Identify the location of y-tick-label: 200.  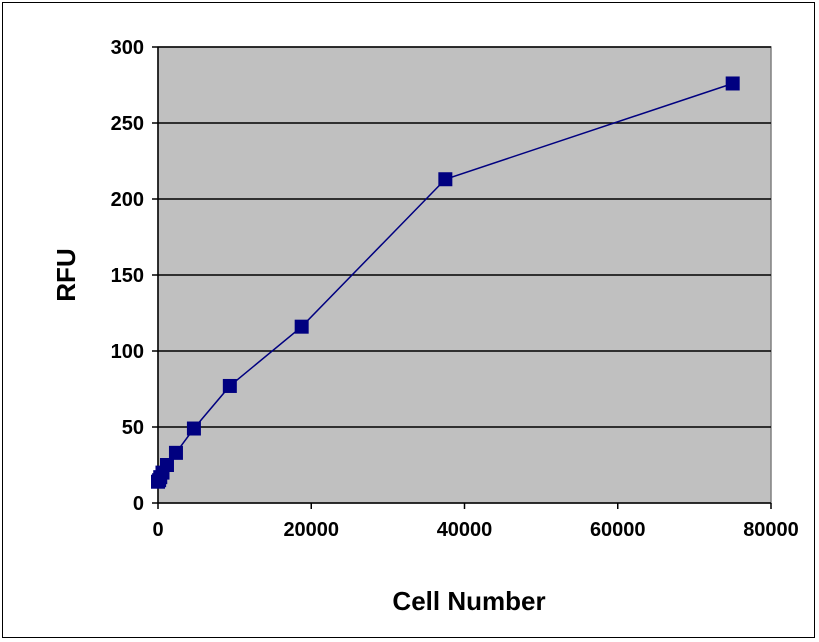
(127, 200).